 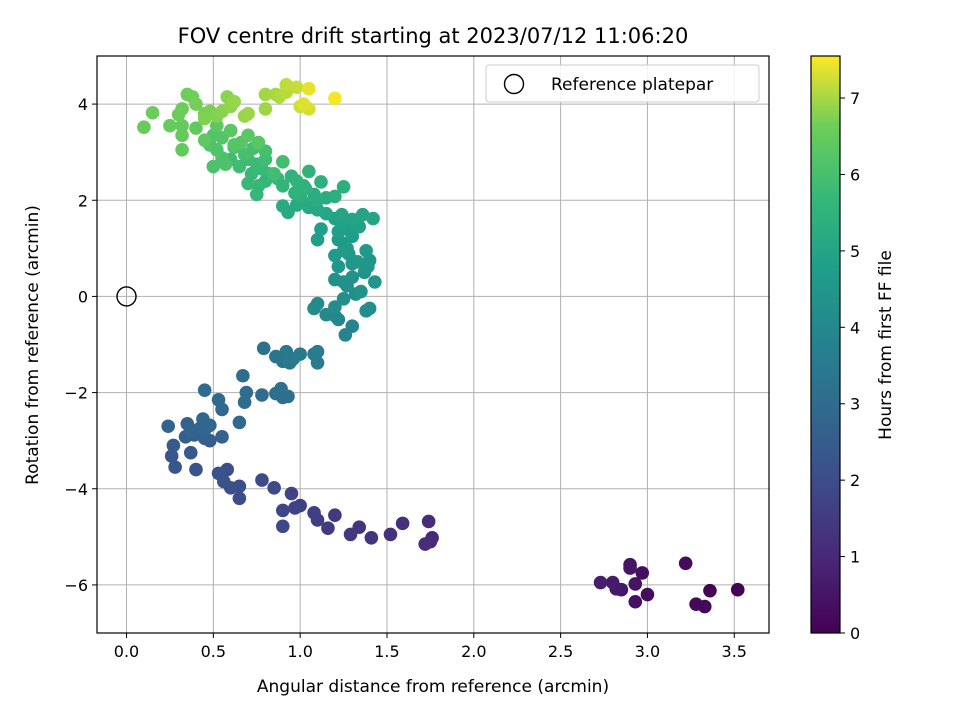 I want to click on colorbar-tick-label: 6, so click(x=855, y=174).